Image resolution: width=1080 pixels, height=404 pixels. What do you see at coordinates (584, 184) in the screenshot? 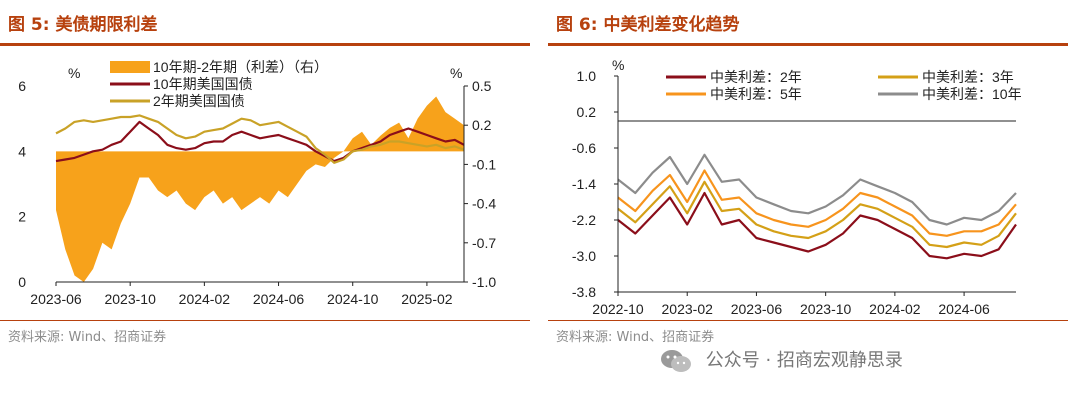
I see `y-tick-label: -1.4` at bounding box center [584, 184].